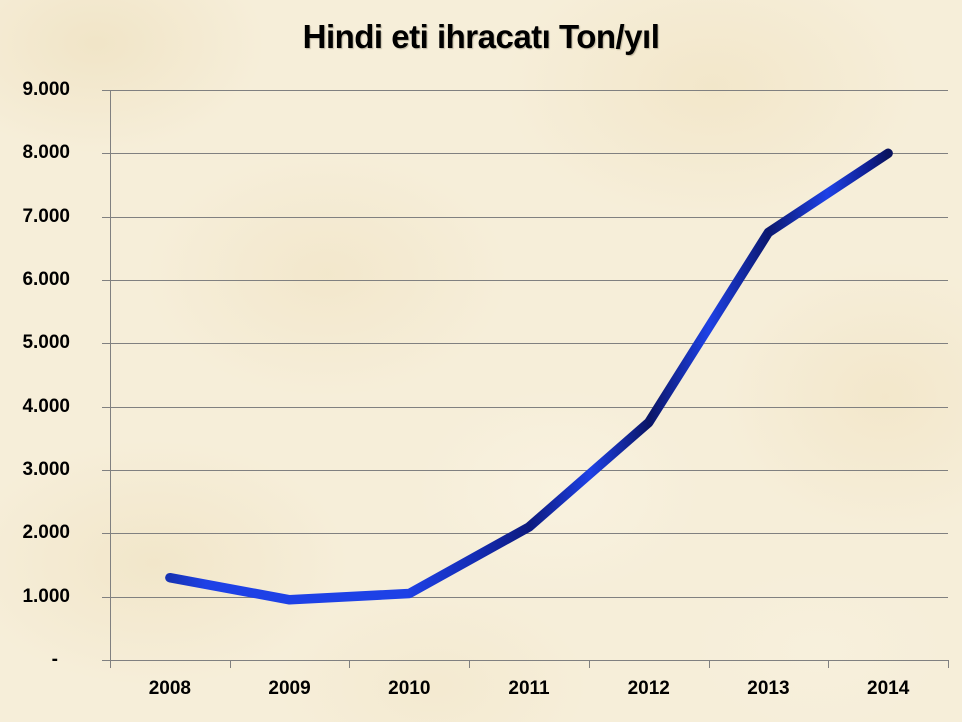 The width and height of the screenshot is (962, 722). Describe the element at coordinates (409, 688) in the screenshot. I see `x-axis-tick-label: 2010` at that location.